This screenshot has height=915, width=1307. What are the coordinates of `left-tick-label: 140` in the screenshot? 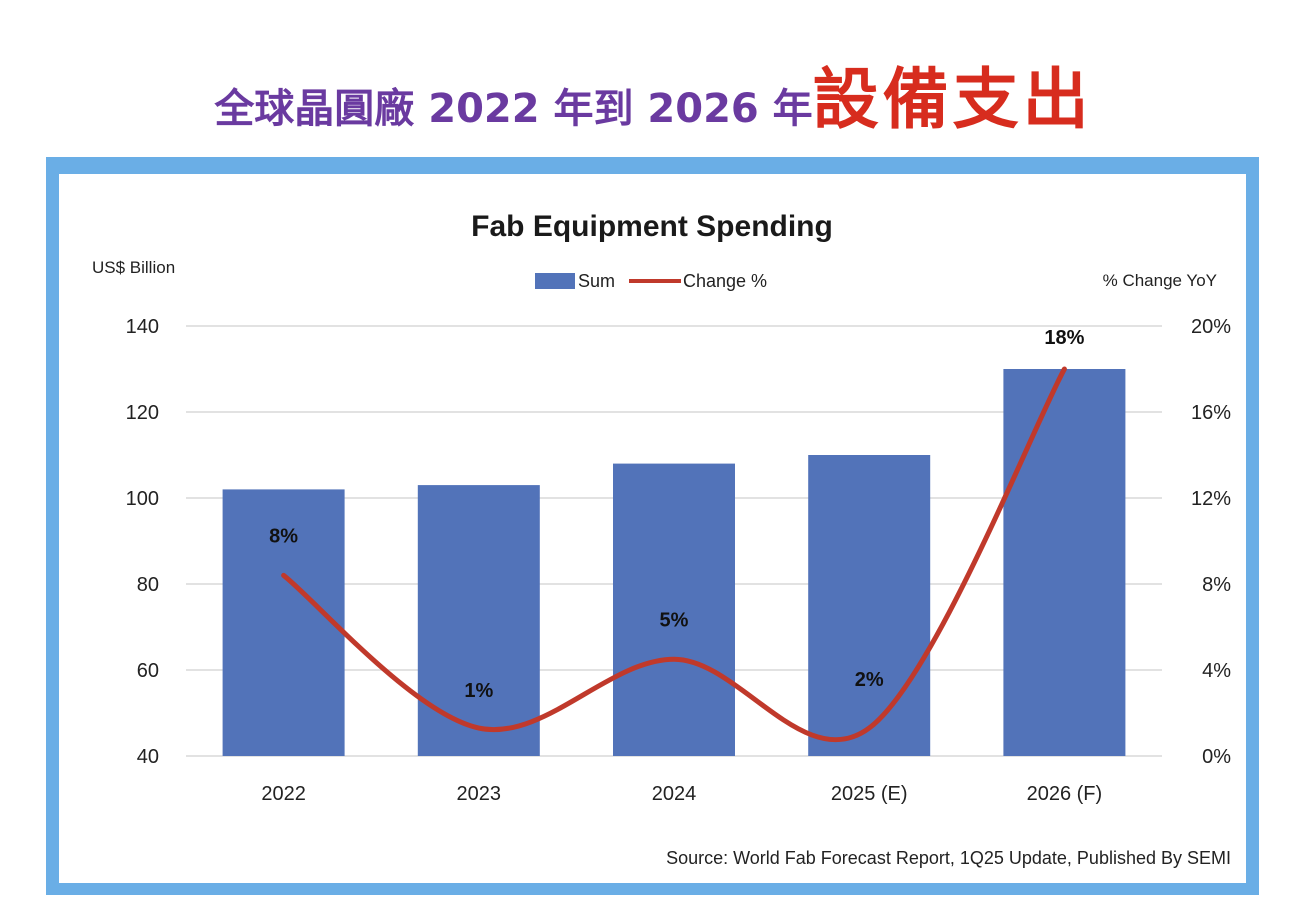 It's located at (142, 327).